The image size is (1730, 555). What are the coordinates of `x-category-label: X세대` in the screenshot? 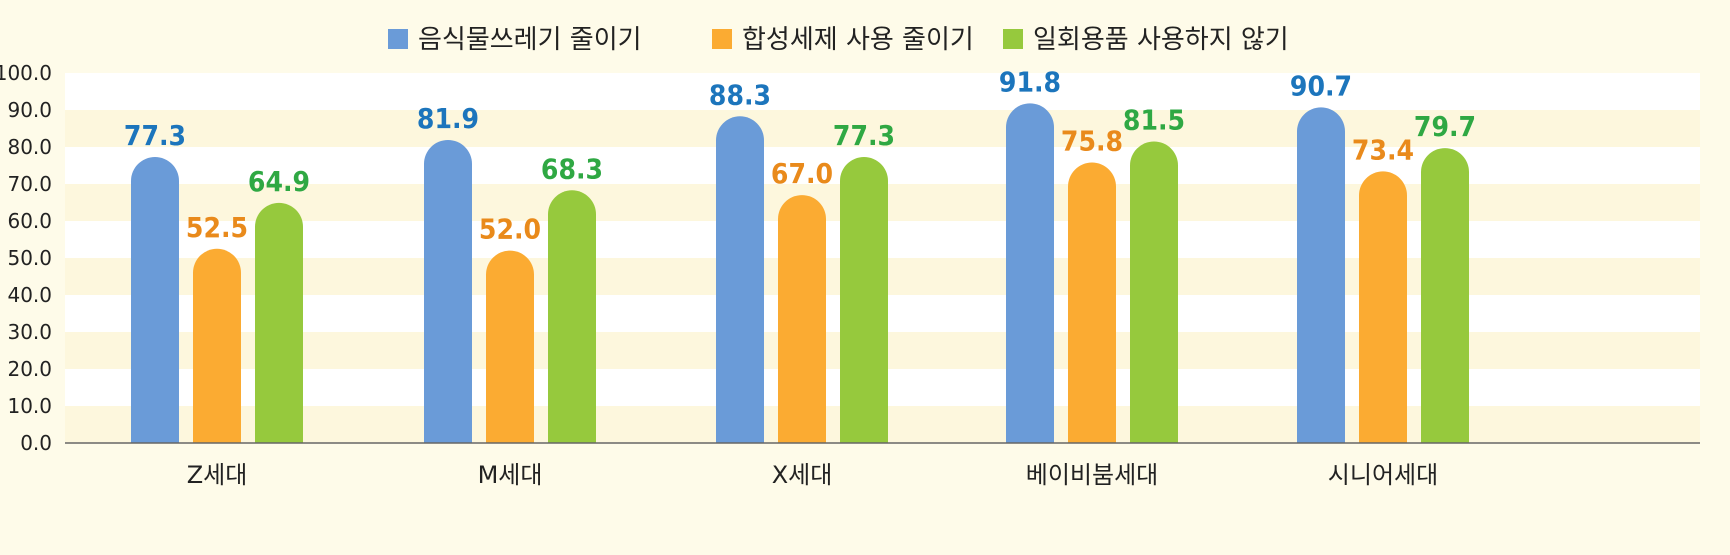 It's located at (802, 475).